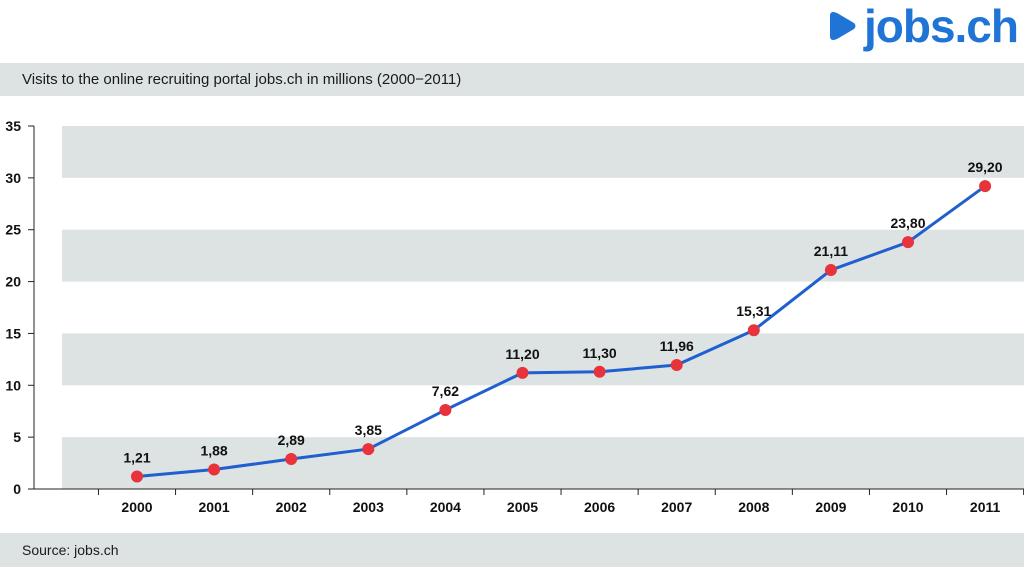  What do you see at coordinates (677, 346) in the screenshot?
I see `data-label: 11,96` at bounding box center [677, 346].